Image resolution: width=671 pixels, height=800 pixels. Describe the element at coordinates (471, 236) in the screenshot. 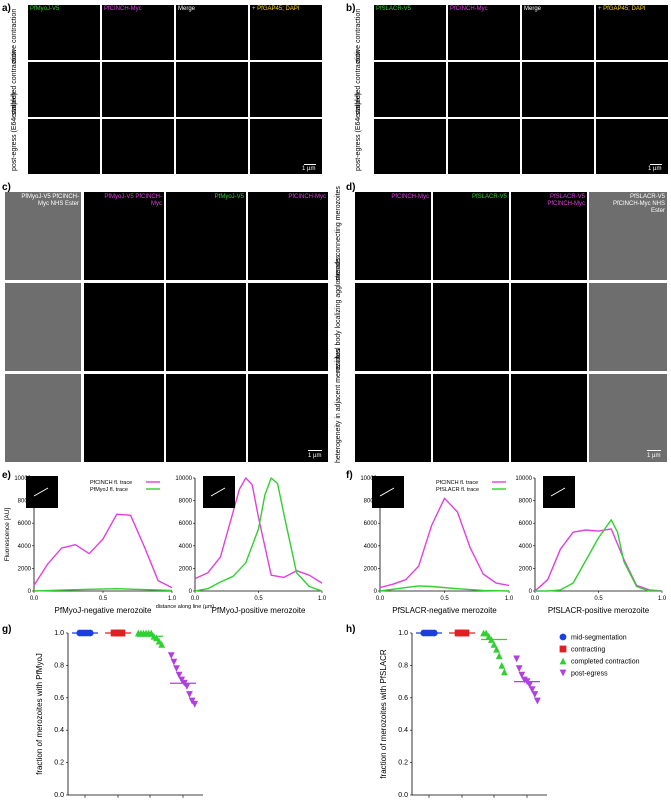

I see `micrograph: PfSLACR-V5` at that location.